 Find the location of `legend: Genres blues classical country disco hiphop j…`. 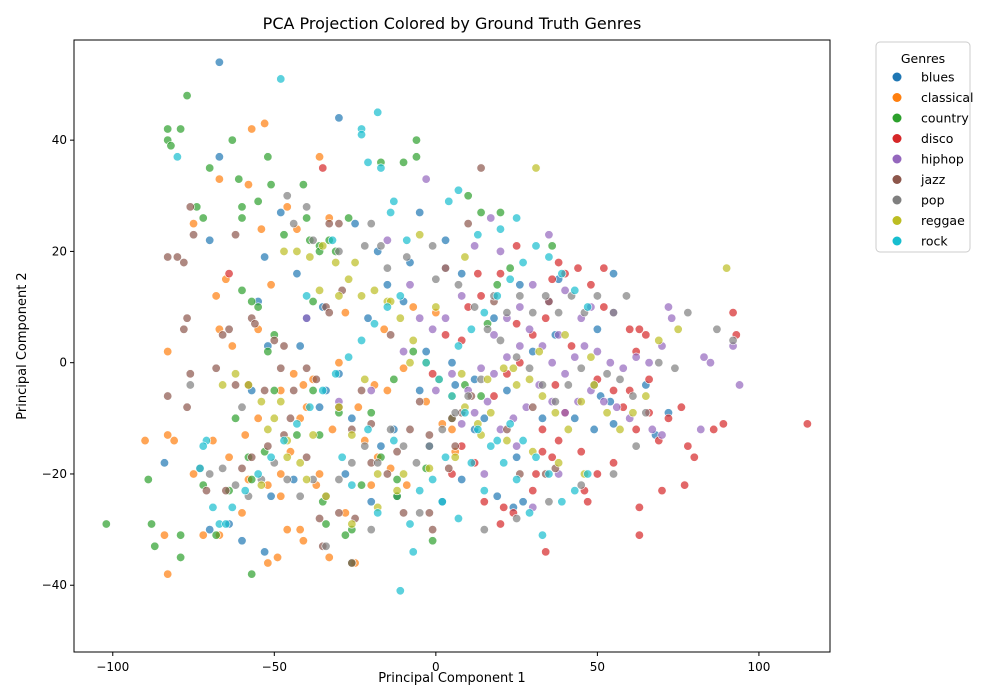

legend: Genres blues classical country disco hiphop j… is located at coordinates (924, 147).